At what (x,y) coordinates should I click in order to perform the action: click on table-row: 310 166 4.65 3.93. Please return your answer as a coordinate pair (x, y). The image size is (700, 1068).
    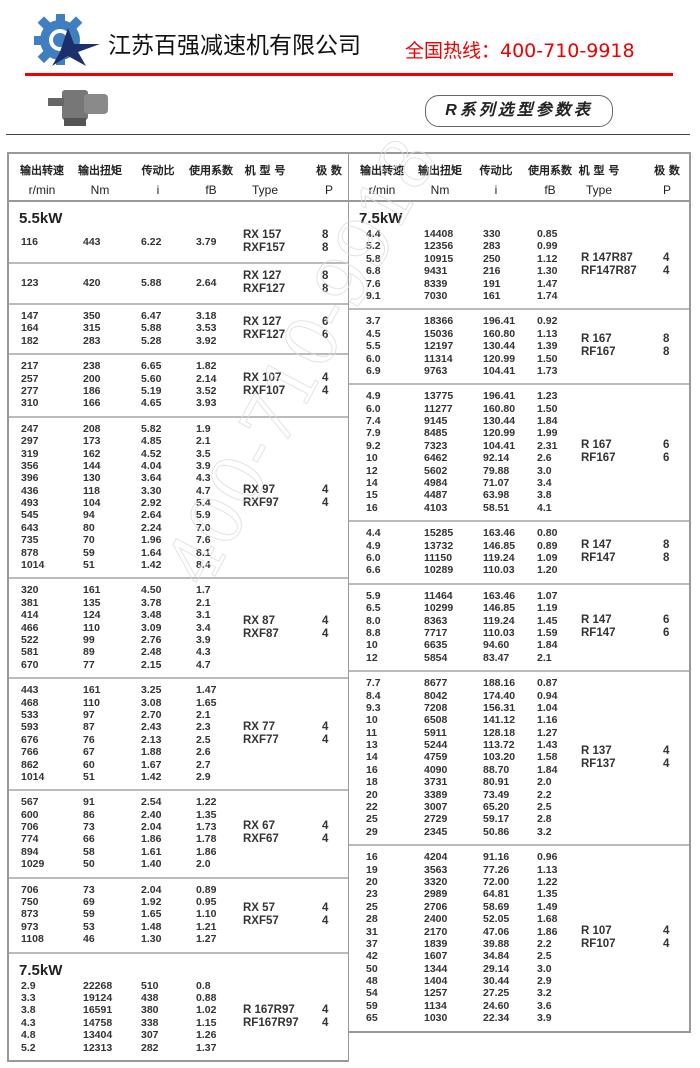
    Looking at the image, I should click on (178, 403).